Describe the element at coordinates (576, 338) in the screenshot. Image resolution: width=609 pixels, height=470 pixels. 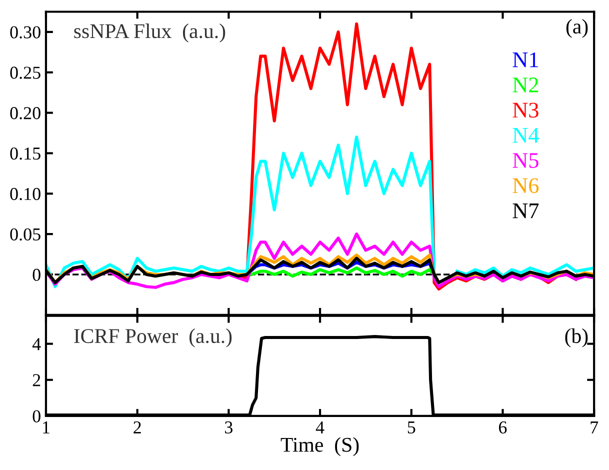
I see `annotation: (b)` at that location.